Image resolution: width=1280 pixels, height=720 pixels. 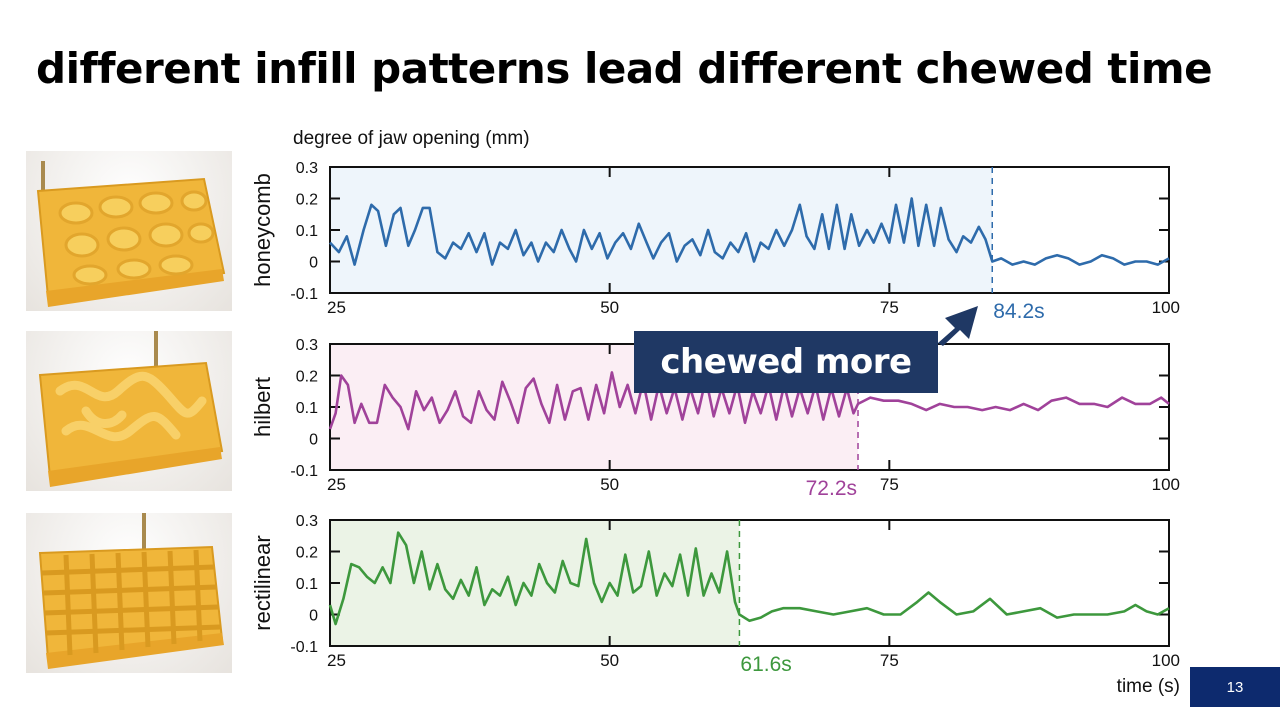 I want to click on hilbert-series-line, so click(x=749, y=401).